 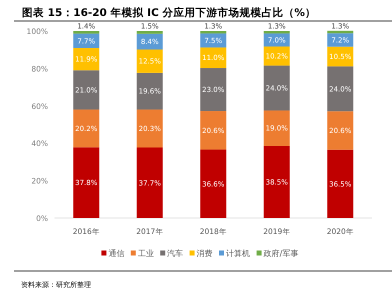 What do you see at coordinates (204, 253) in the screenshot?
I see `legend-label: 消费` at bounding box center [204, 253].